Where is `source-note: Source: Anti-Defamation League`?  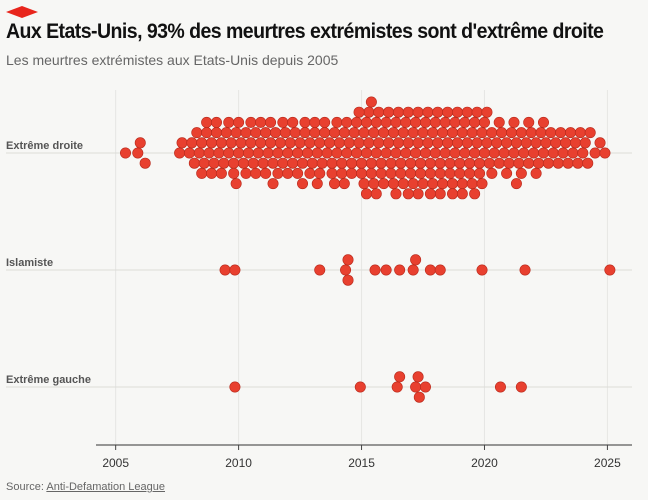 source-note: Source: Anti-Defamation League is located at coordinates (85, 487).